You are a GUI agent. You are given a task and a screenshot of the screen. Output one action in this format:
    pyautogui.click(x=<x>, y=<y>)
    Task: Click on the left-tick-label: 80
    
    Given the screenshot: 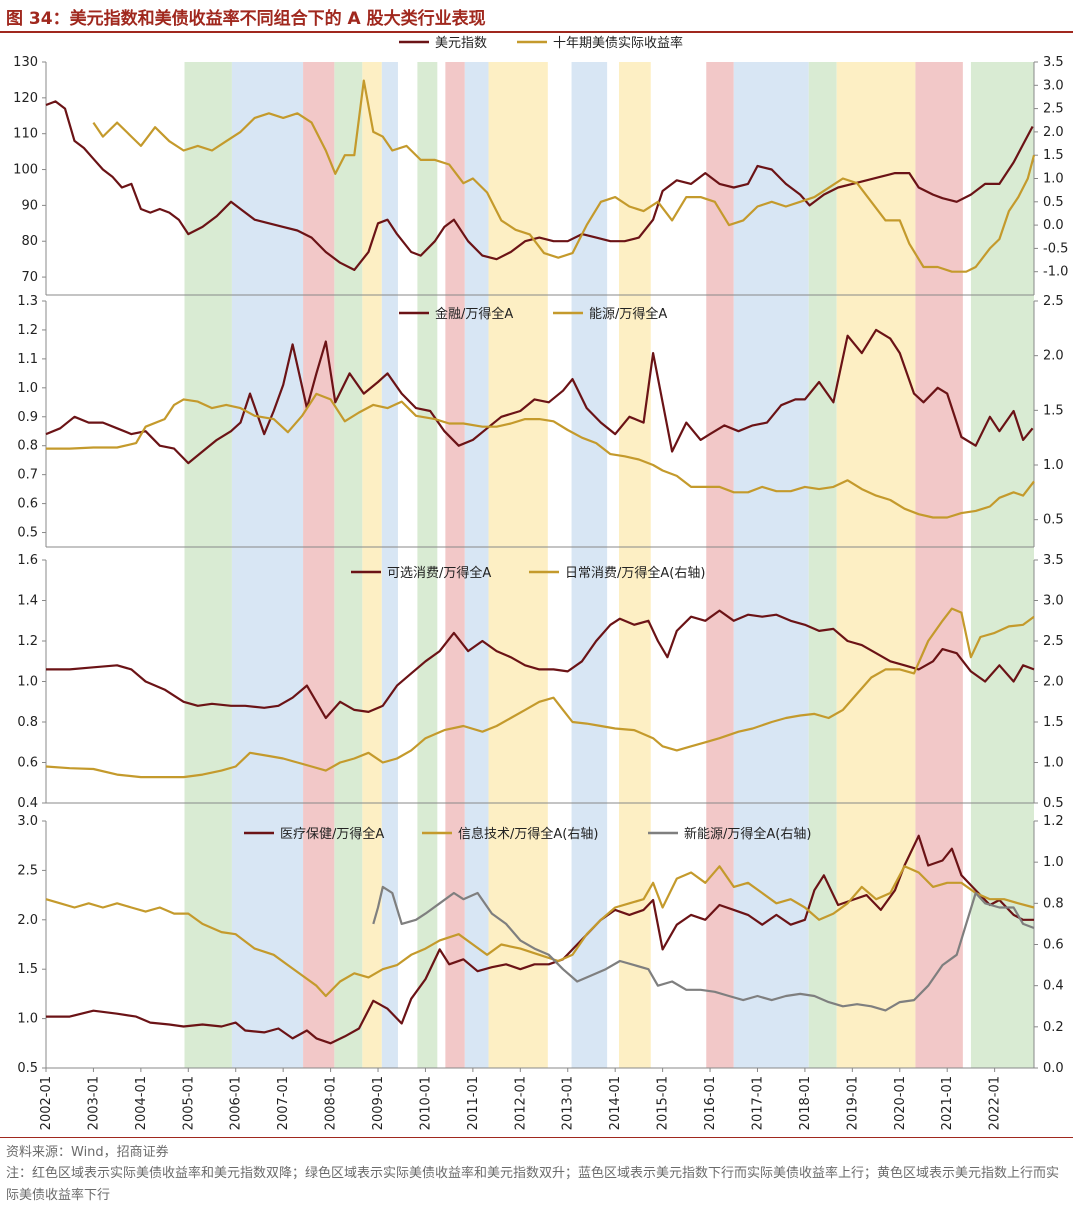 What is the action you would take?
    pyautogui.click(x=29, y=241)
    